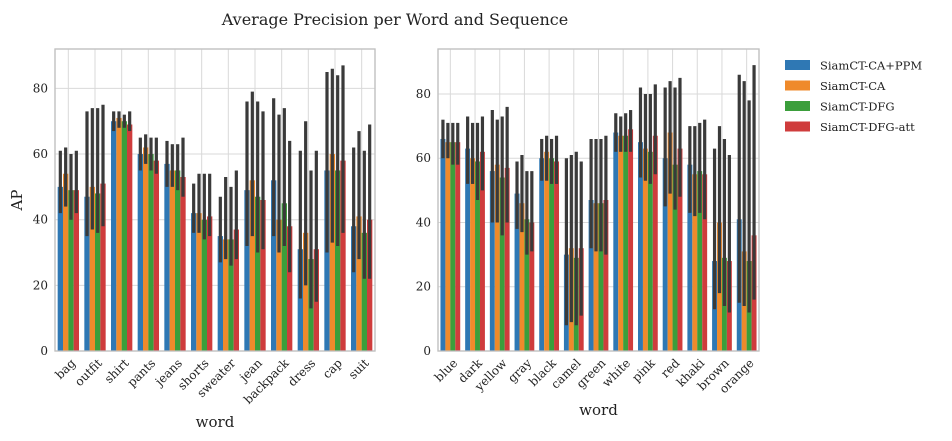  Describe the element at coordinates (655, 243) in the screenshot. I see `bar-pink-SiamCT-DFG-att` at that location.